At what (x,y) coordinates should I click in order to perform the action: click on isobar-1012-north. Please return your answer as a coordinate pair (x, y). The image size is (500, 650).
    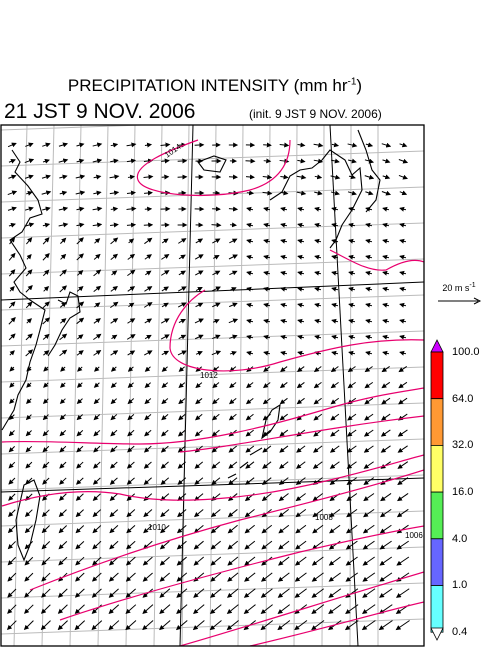
    Looking at the image, I should click on (376, 260).